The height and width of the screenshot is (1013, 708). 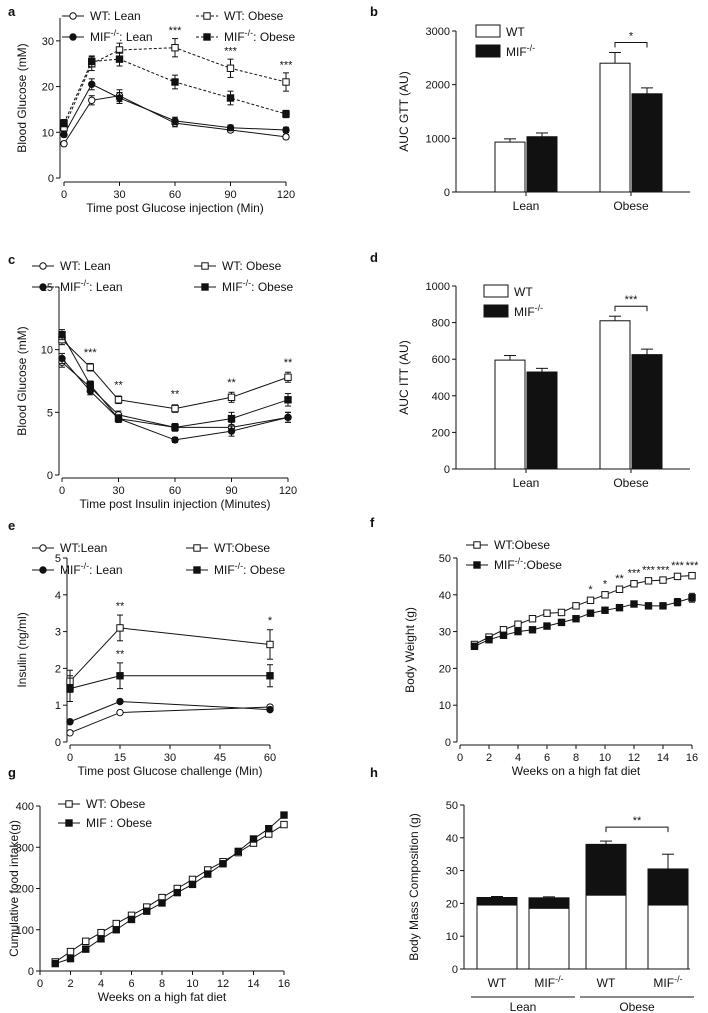 What do you see at coordinates (549, 938) in the screenshot?
I see `bar-lower` at bounding box center [549, 938].